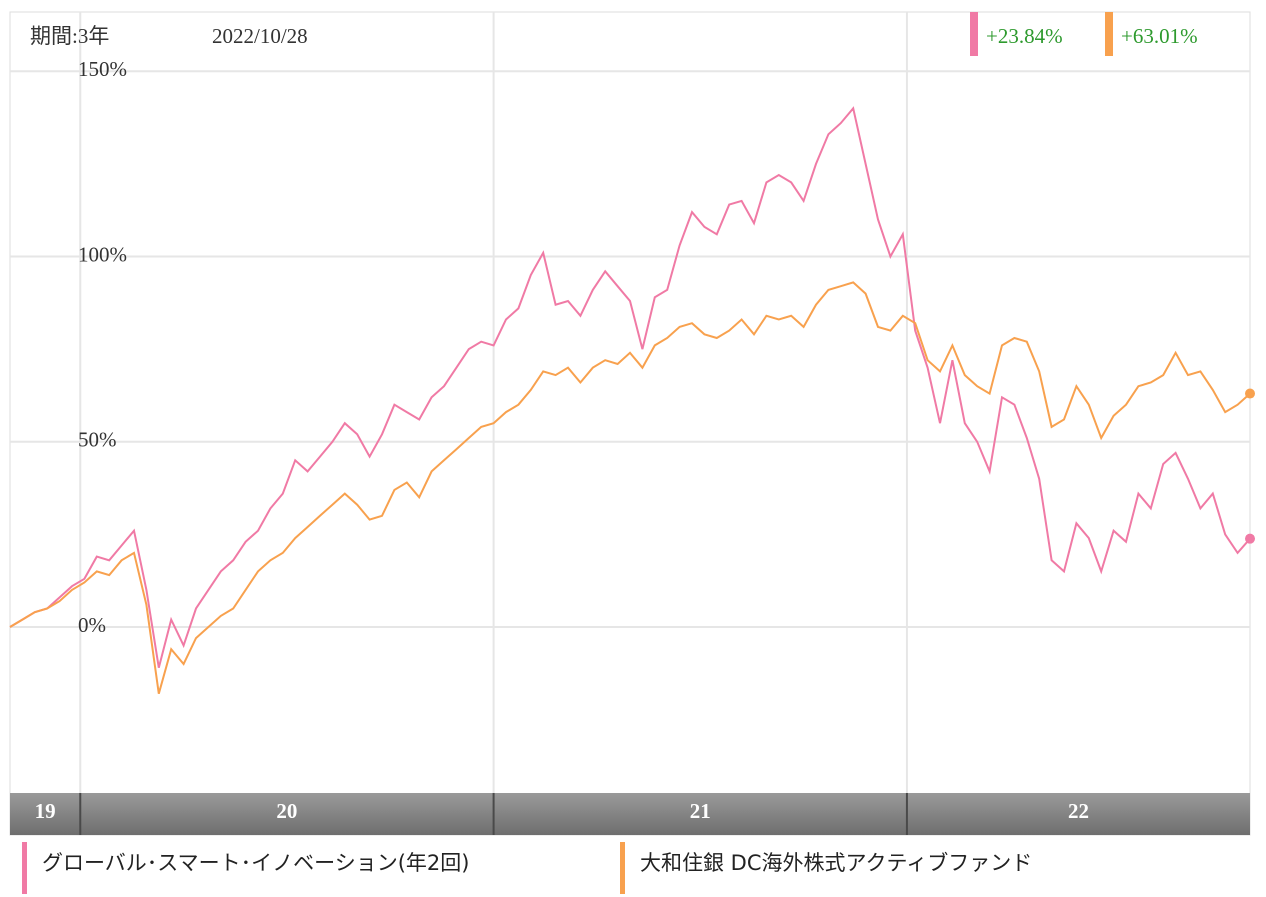 Image resolution: width=1266 pixels, height=897 pixels. What do you see at coordinates (256, 863) in the screenshot?
I see `legend-label: グローバル･スマート･イノベーション(年2回)` at bounding box center [256, 863].